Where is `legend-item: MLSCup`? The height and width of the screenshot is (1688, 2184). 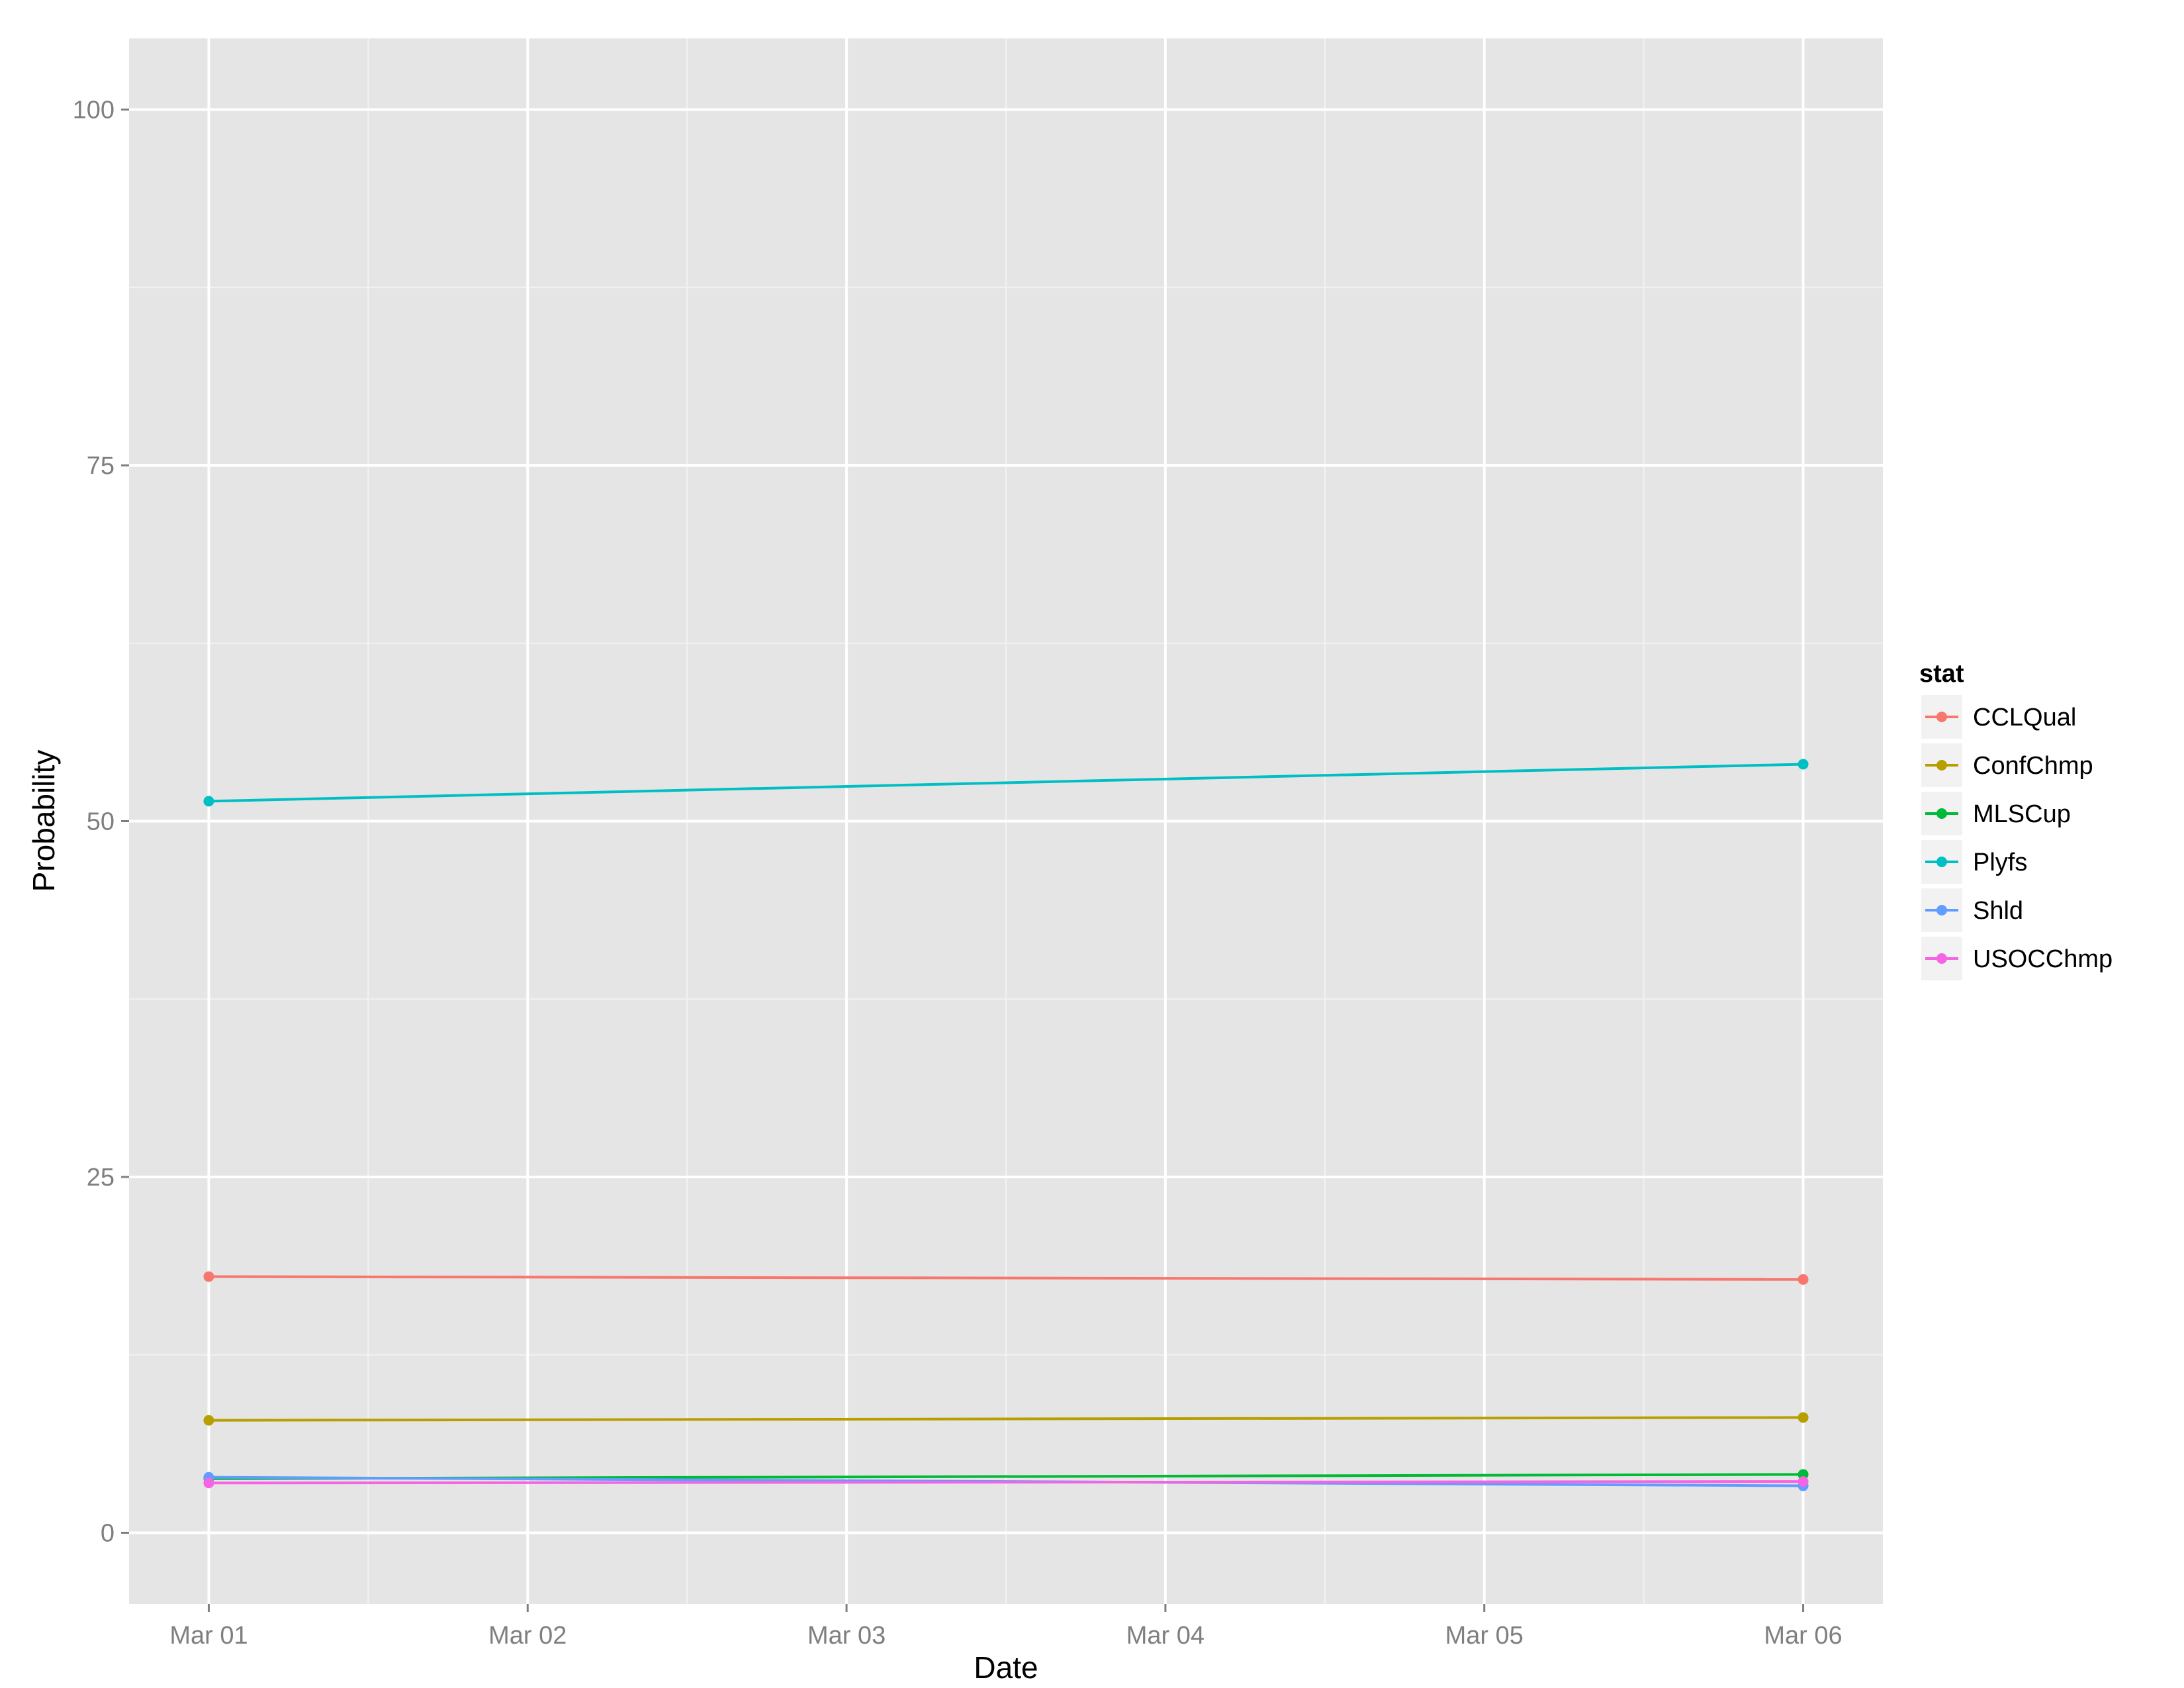
legend-item: MLSCup is located at coordinates (1996, 813).